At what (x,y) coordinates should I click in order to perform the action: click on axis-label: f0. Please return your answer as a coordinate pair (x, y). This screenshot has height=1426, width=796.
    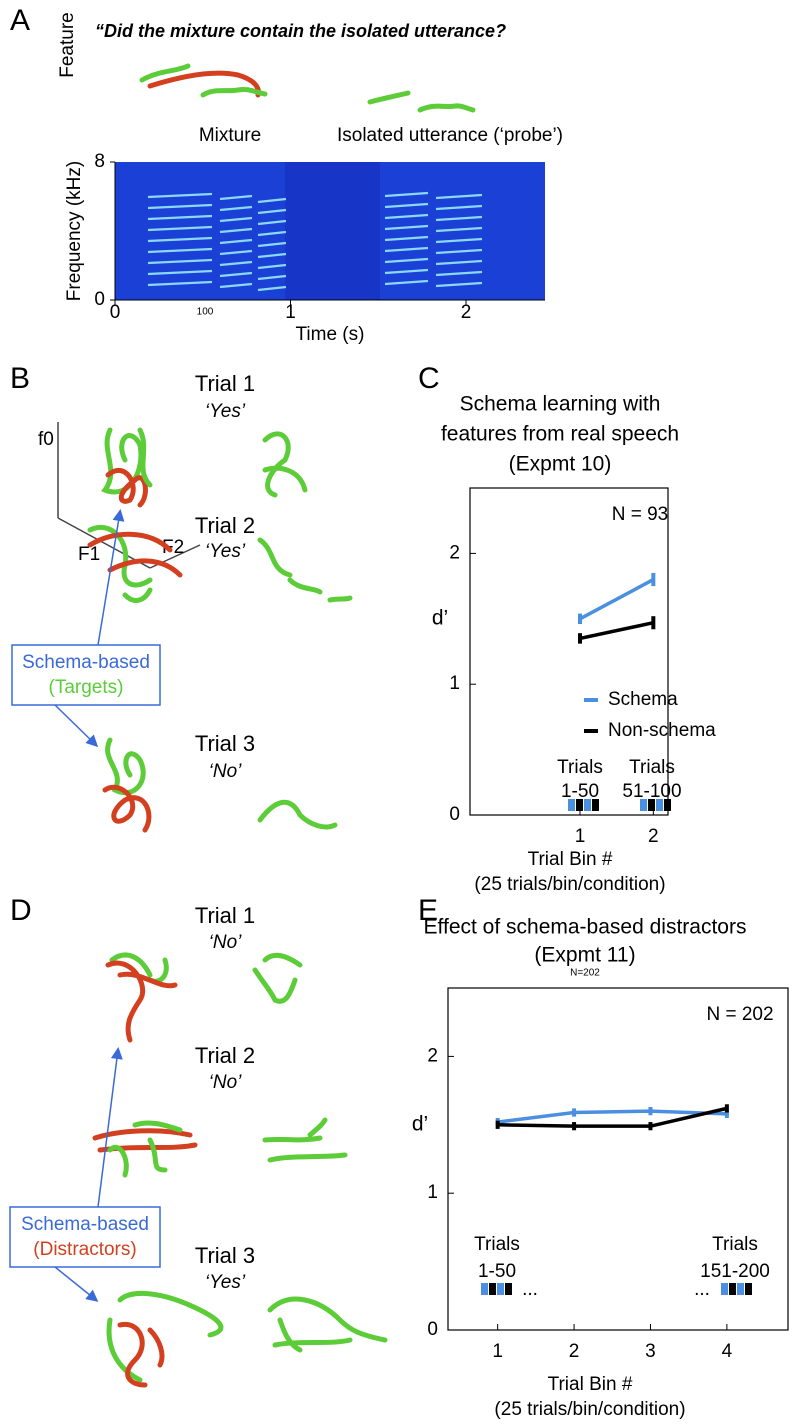
    Looking at the image, I should click on (46, 439).